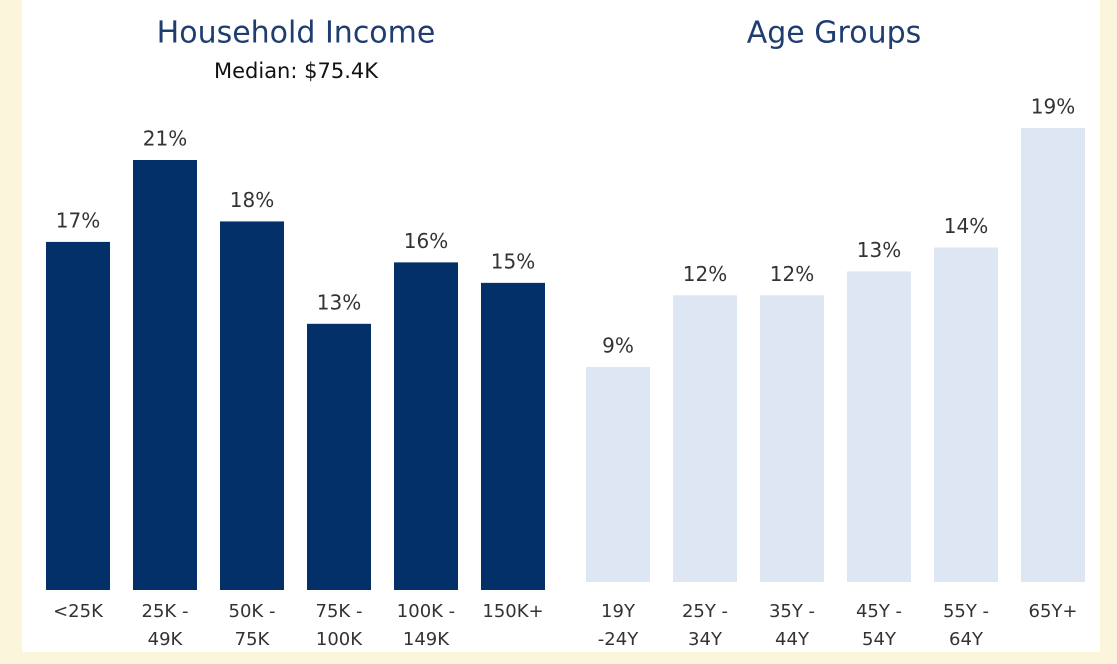  What do you see at coordinates (426, 639) in the screenshot?
I see `x-tick-label: 149K` at bounding box center [426, 639].